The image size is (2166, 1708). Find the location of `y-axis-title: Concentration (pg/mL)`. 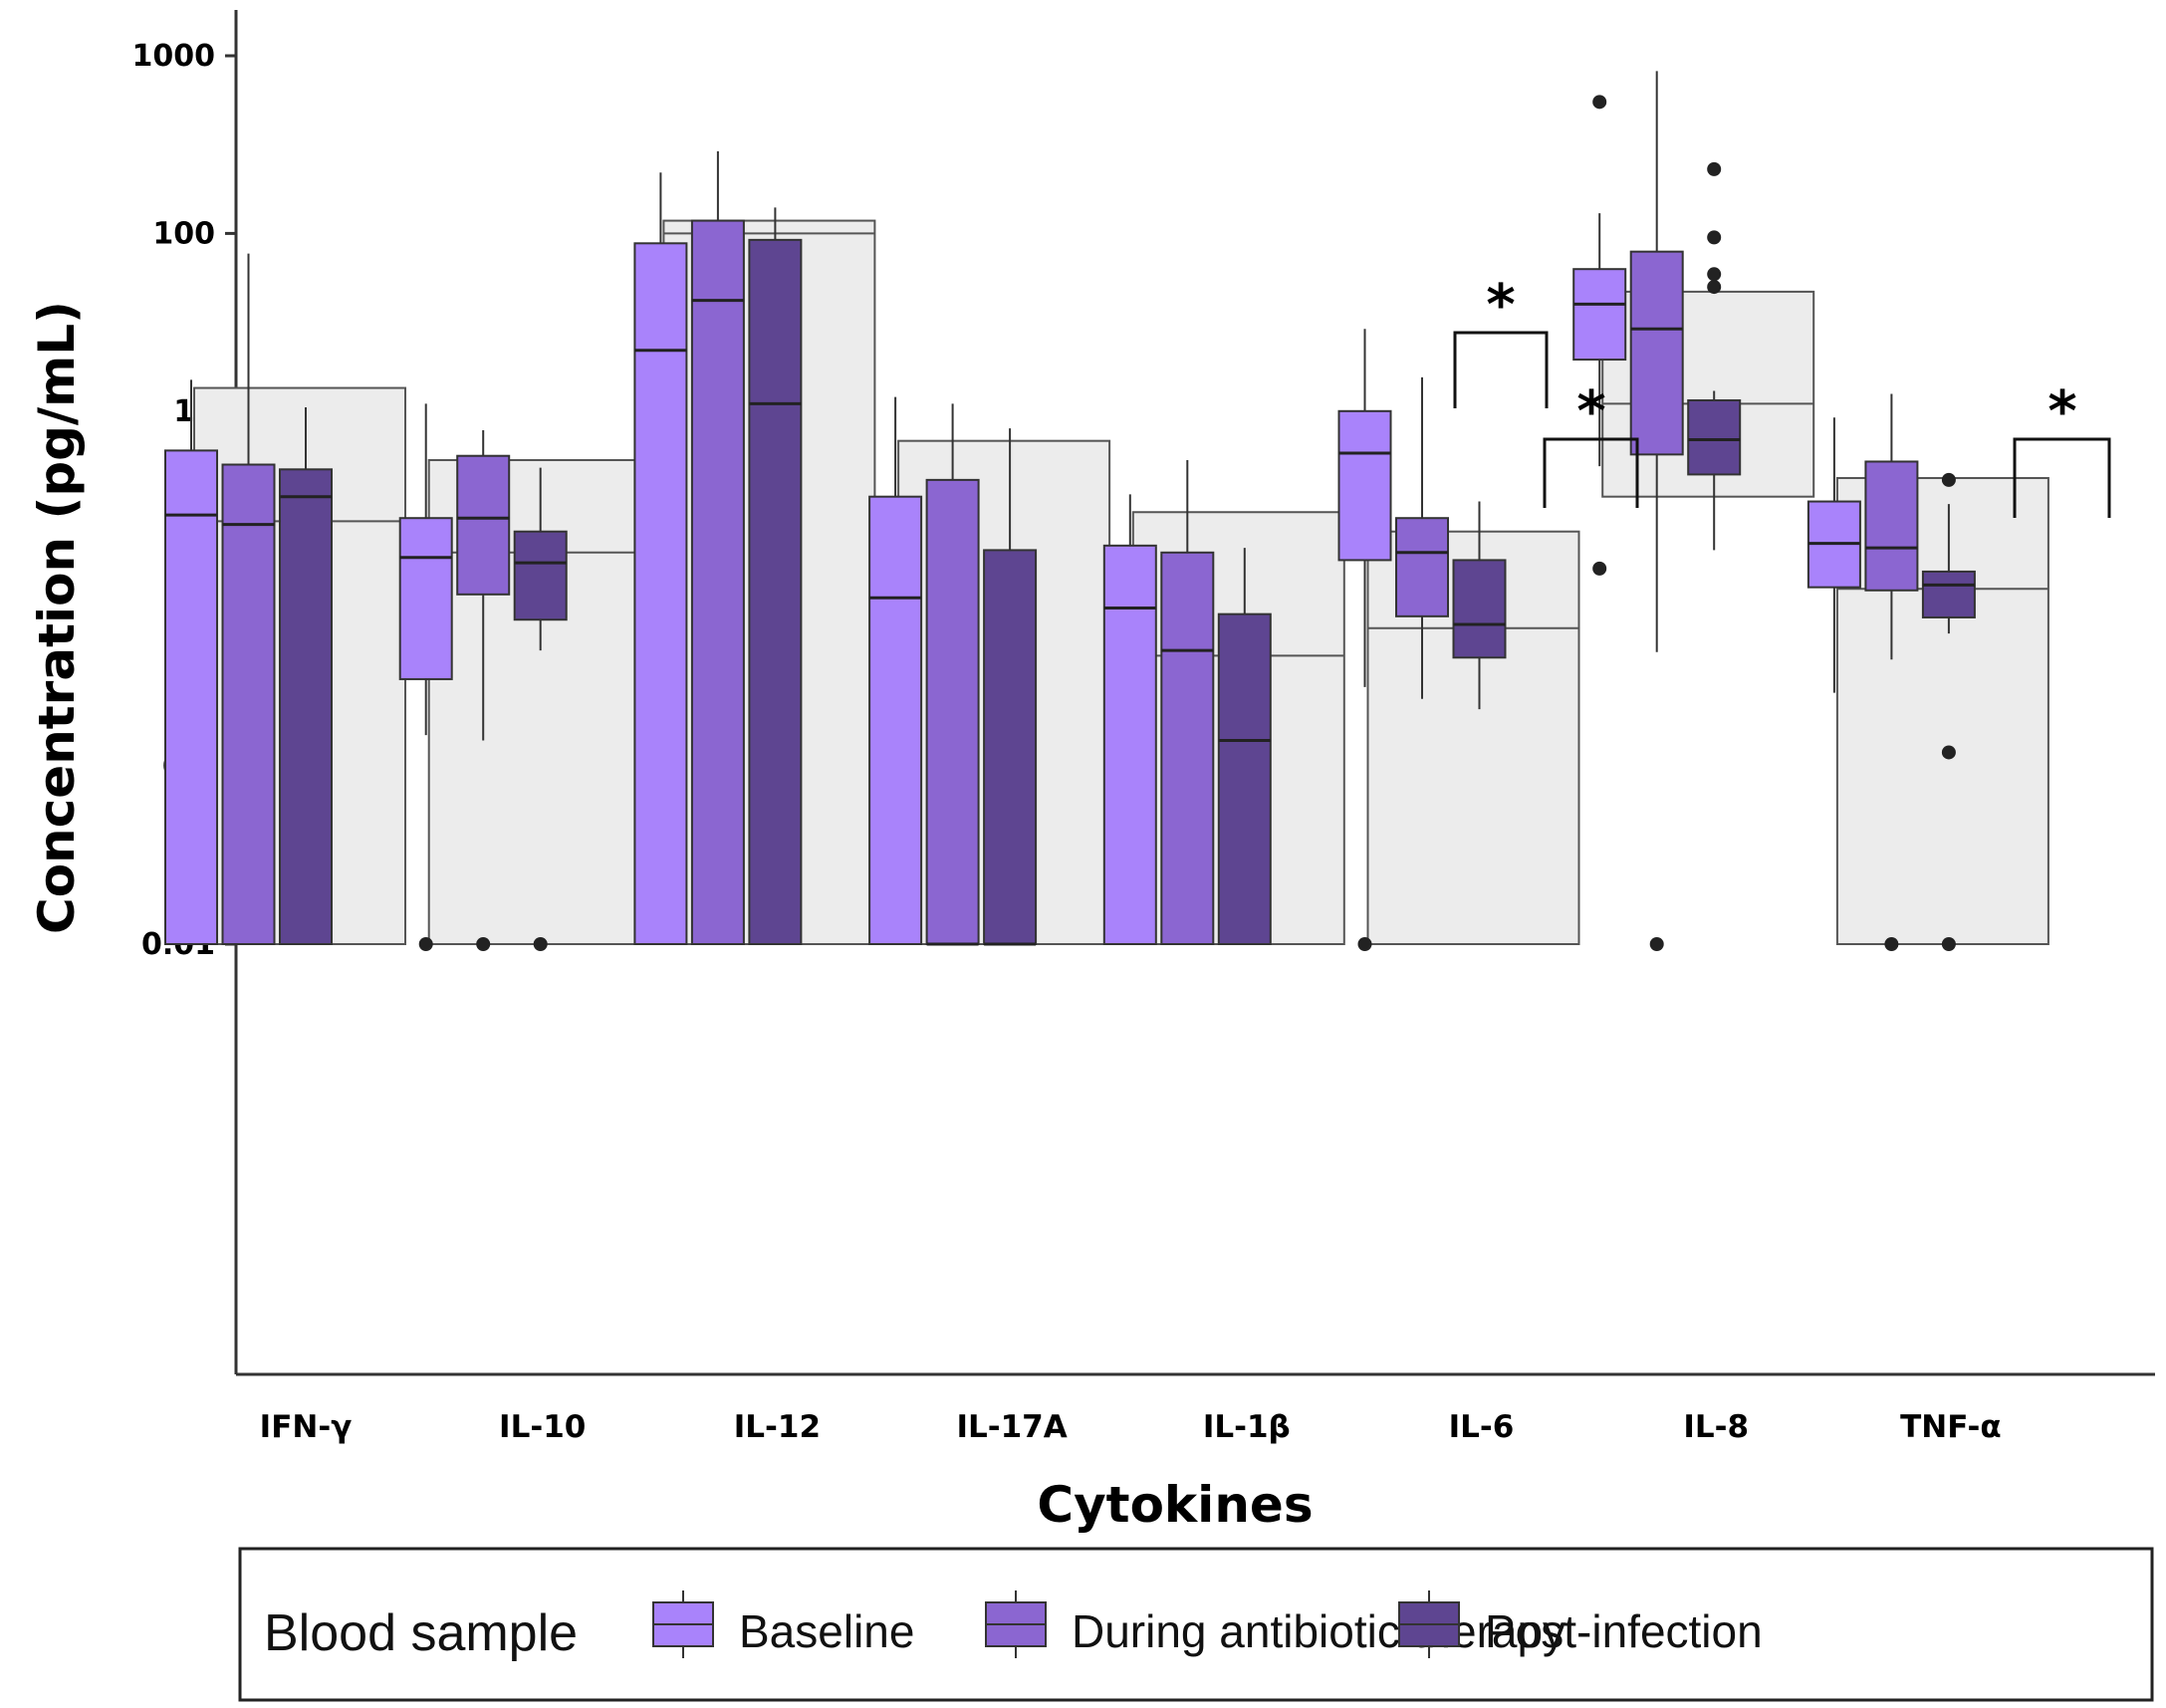

y-axis-title: Concentration (pg/mL) is located at coordinates (57, 617).